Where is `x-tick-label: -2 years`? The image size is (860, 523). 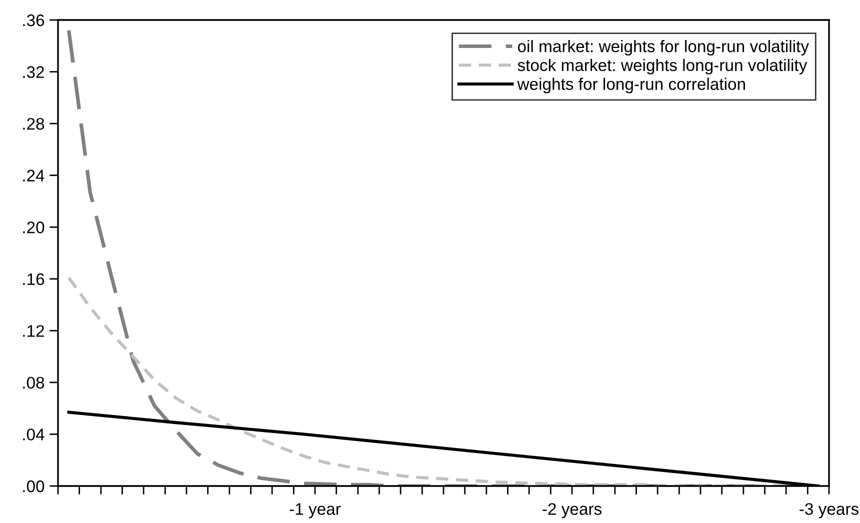 x-tick-label: -2 years is located at coordinates (572, 510).